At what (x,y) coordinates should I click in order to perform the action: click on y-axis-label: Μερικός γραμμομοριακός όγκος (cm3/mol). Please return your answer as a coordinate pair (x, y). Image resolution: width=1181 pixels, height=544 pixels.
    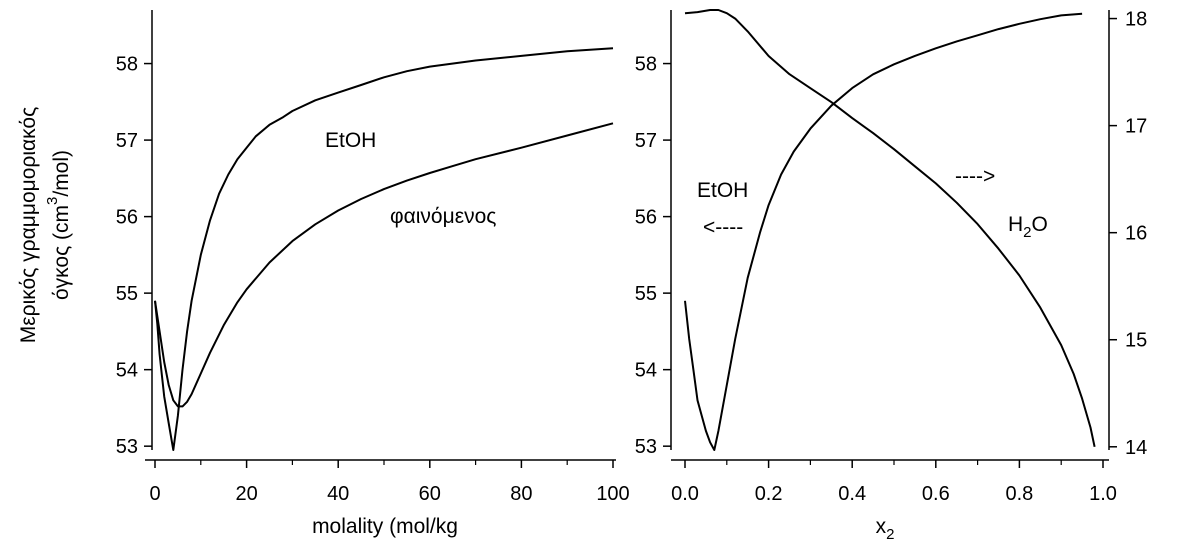
    Looking at the image, I should click on (45, 225).